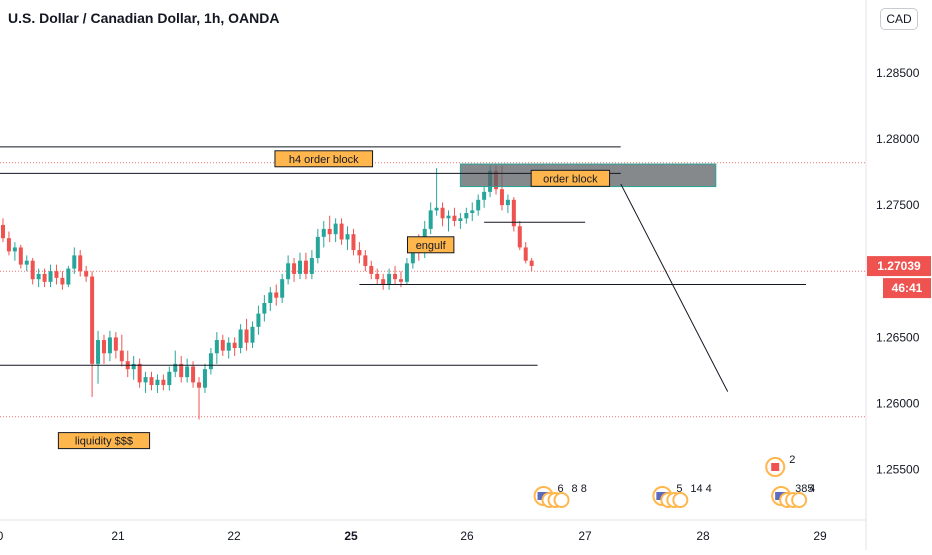 This screenshot has height=555, width=932. Describe the element at coordinates (898, 337) in the screenshot. I see `price-tick-label: 1.26500` at that location.